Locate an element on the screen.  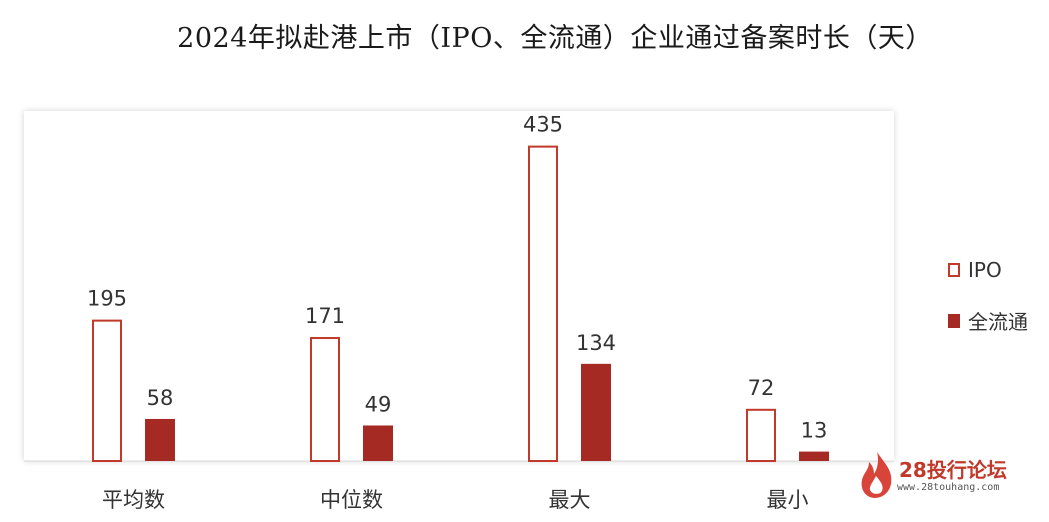
watermark-url: www.28touhang.com is located at coordinates (948, 487).